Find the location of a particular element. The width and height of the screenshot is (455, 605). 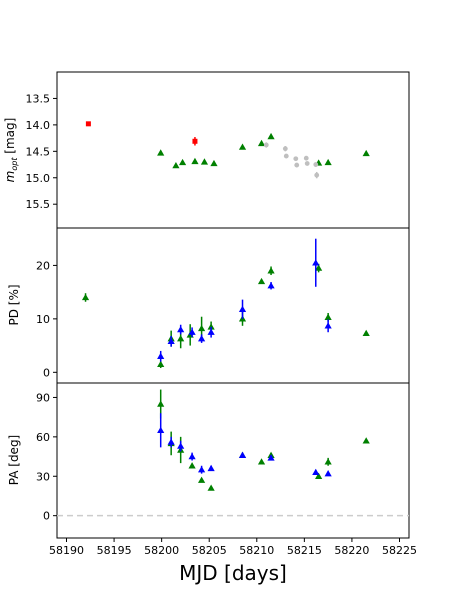

magnitude-y-ticks: 13.5 14.0 14.5 15.0 15.5 is located at coordinates (41, 151).